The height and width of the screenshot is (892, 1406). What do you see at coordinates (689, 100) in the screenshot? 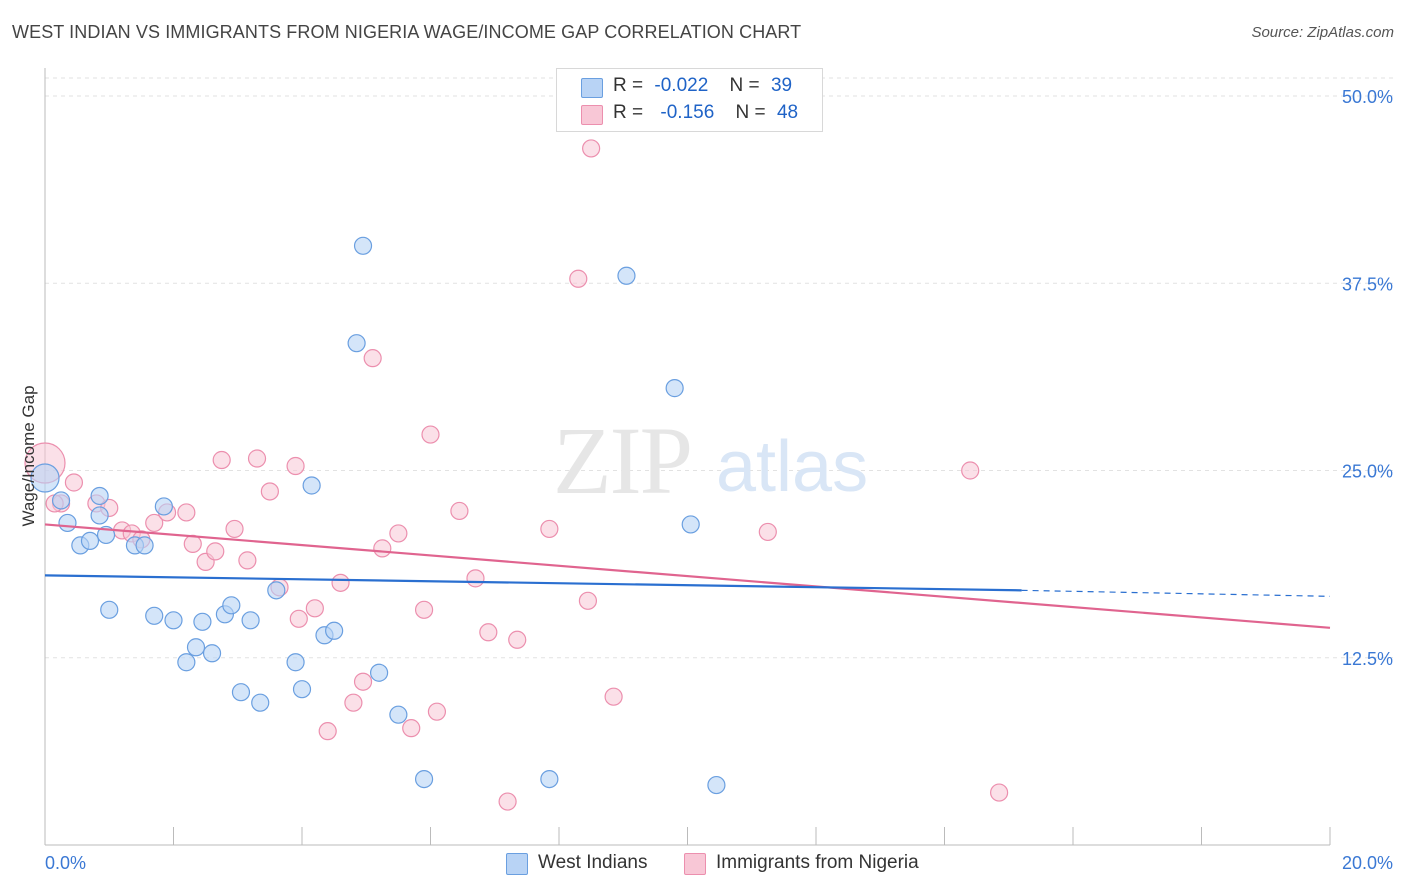
I see `stats-legend: R = -0.022 N = 39 R = -0.156 N = 48` at bounding box center [689, 100].